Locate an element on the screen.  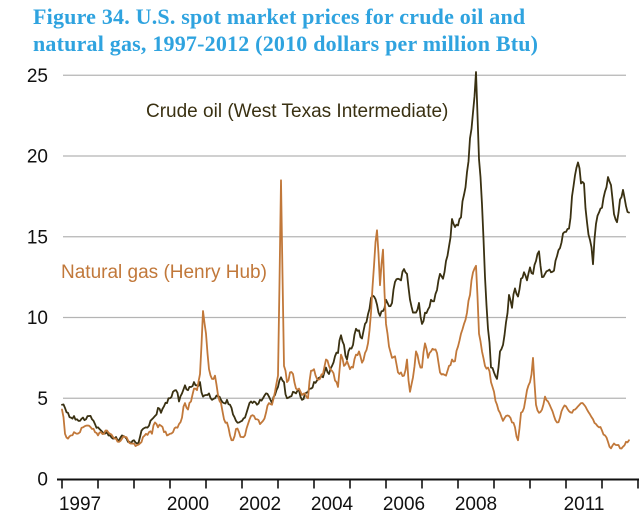
x-tick-label-2011: 2011 is located at coordinates (584, 504).